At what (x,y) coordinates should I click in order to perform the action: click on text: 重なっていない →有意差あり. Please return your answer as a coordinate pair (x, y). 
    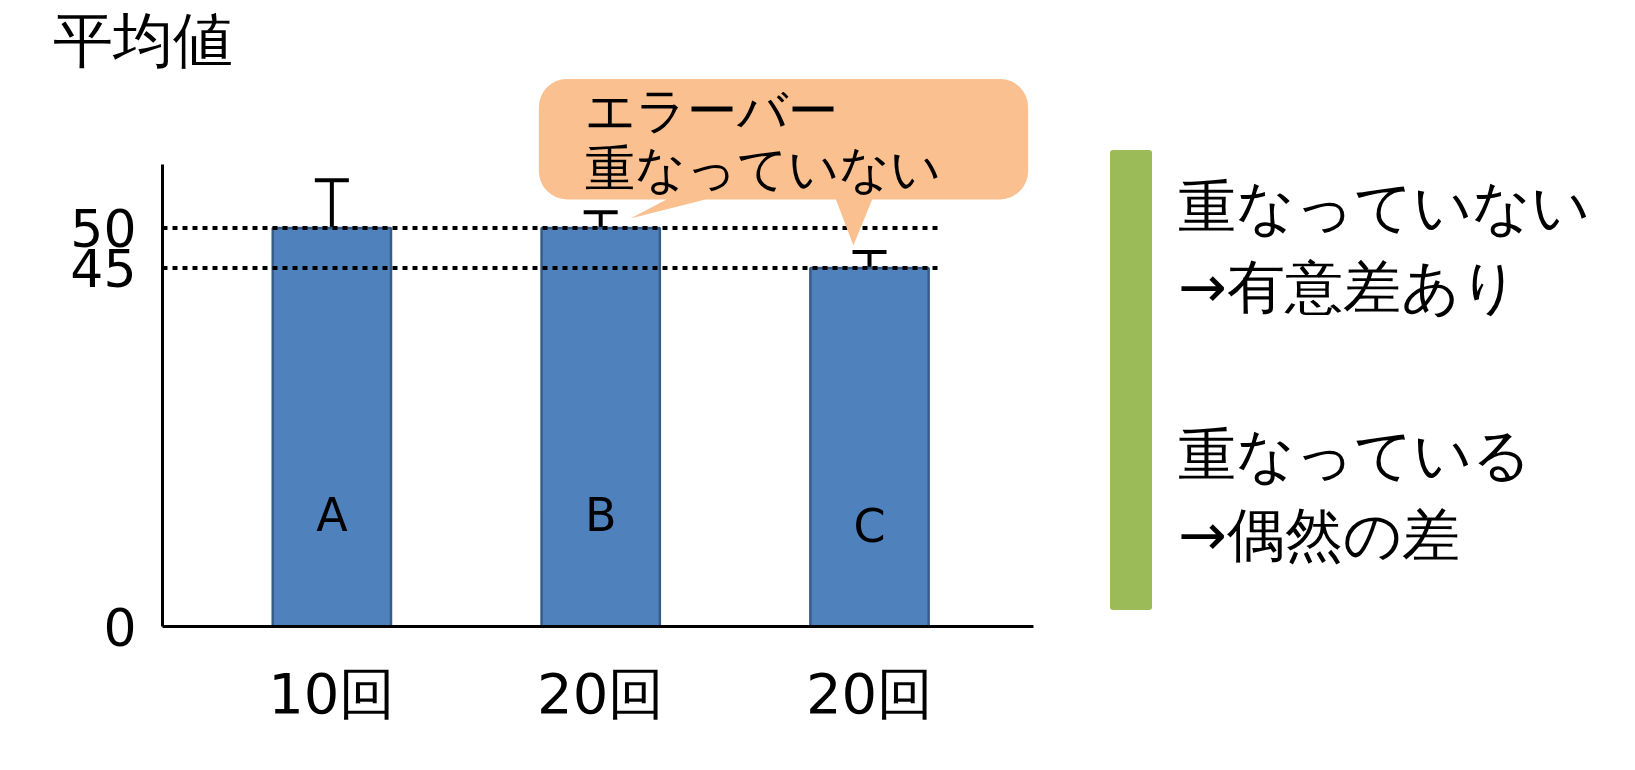
    Looking at the image, I should click on (1384, 247).